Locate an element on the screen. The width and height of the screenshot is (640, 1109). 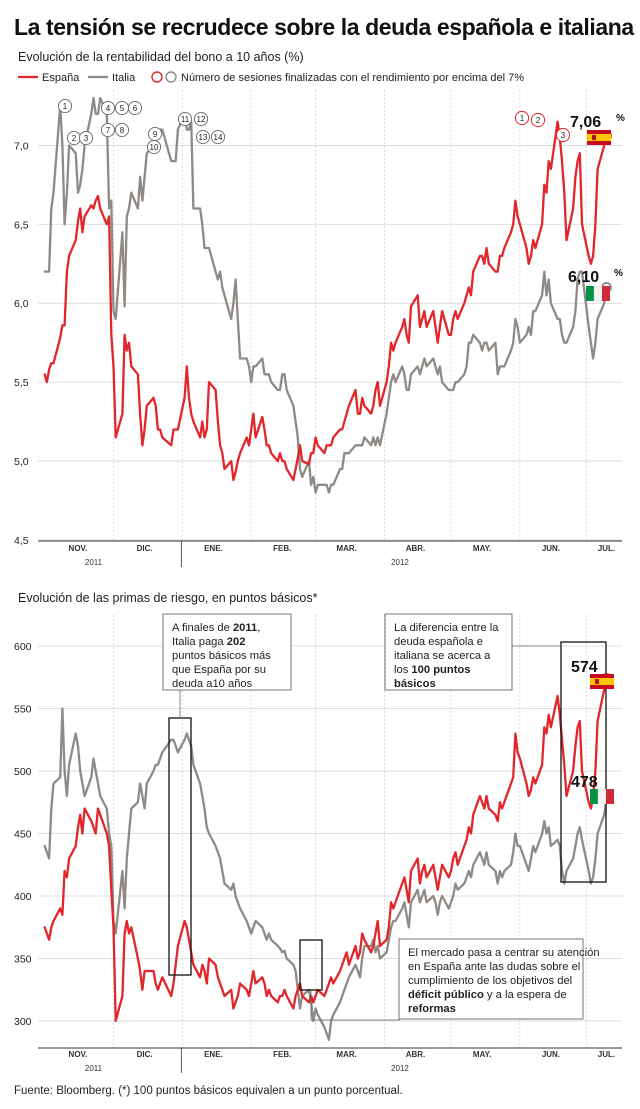
session-marker-label: 6 is located at coordinates (135, 108).